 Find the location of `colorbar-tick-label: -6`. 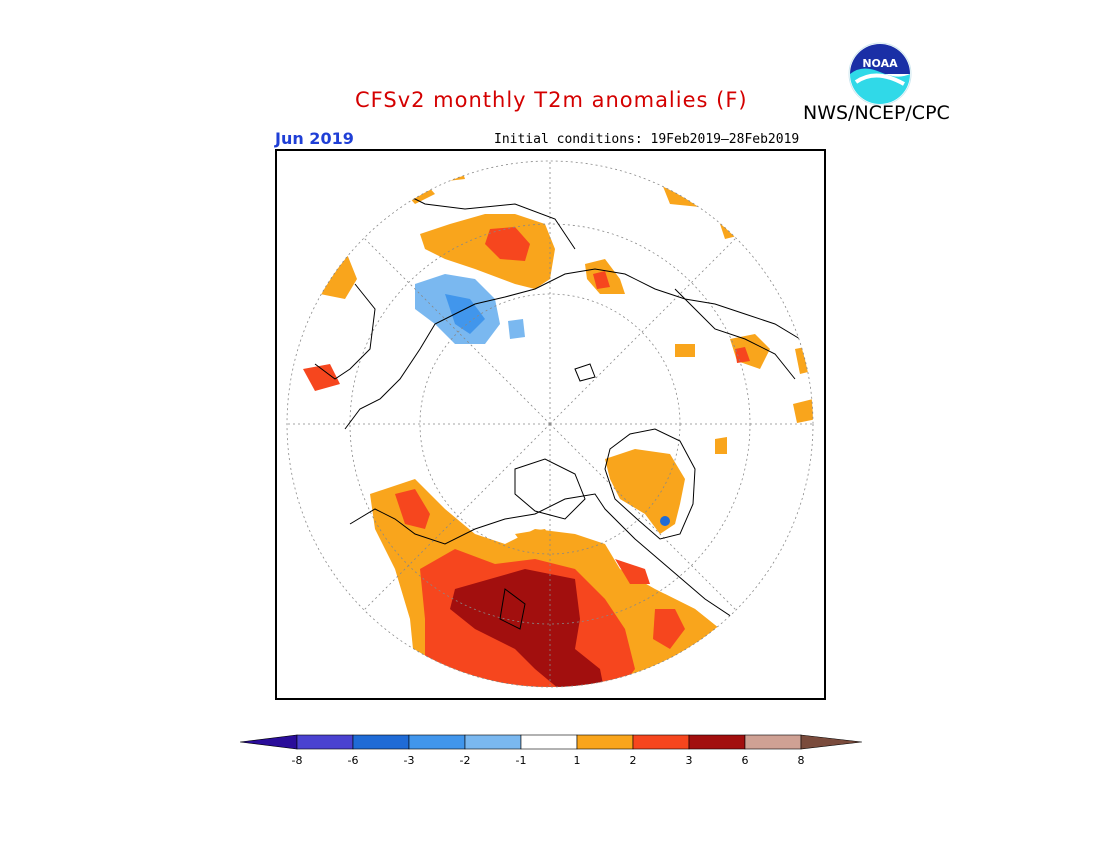

colorbar-tick-label: -6 is located at coordinates (353, 760).